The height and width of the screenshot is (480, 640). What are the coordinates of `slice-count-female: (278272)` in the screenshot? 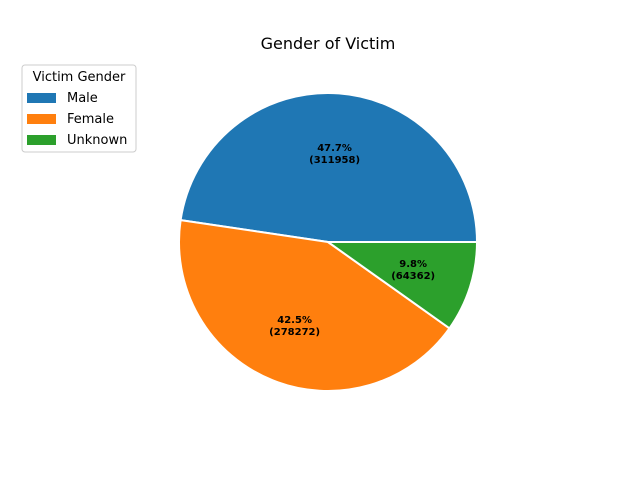 It's located at (294, 332).